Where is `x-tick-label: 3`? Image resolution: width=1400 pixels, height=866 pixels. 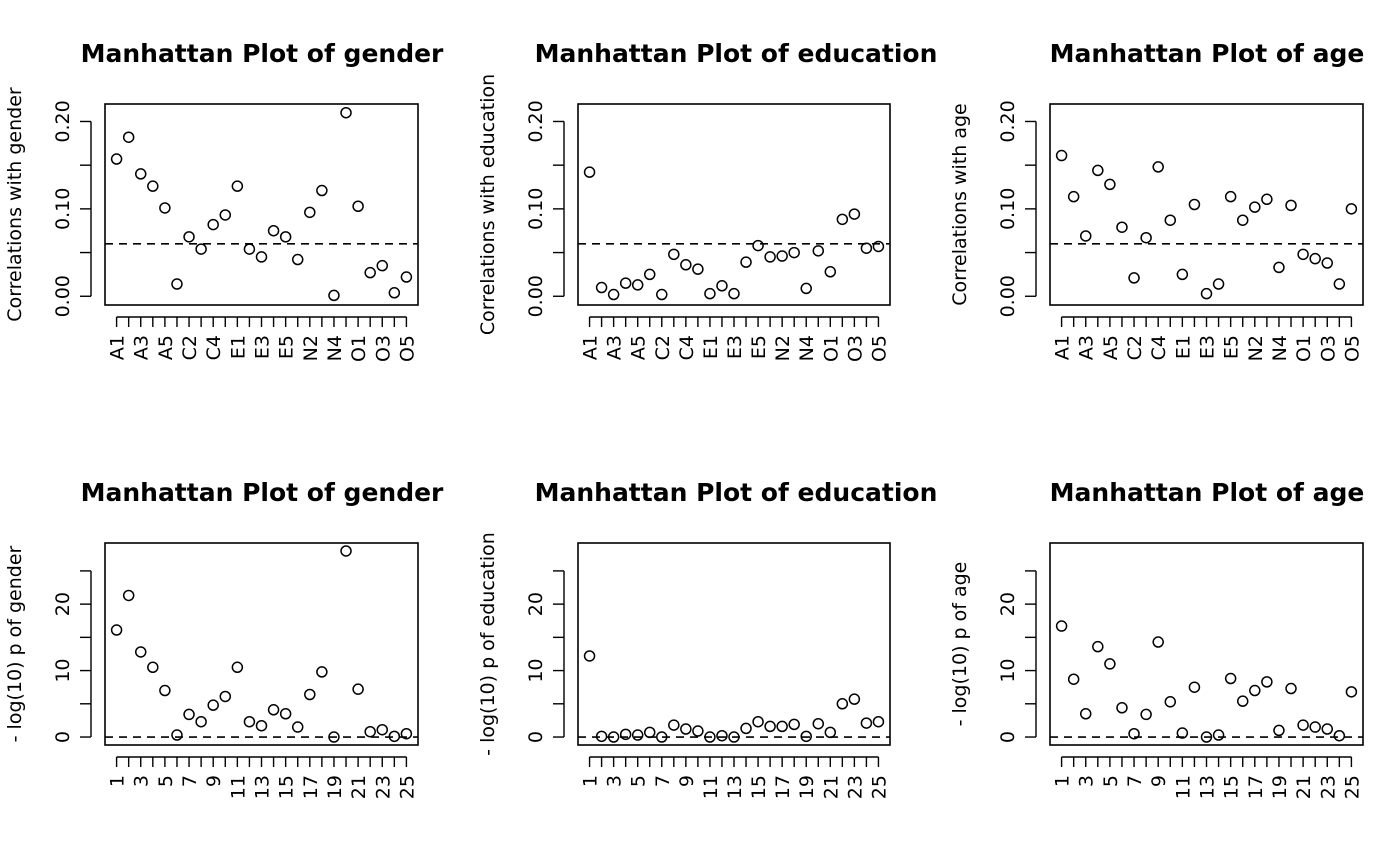 x-tick-label: 3 is located at coordinates (142, 781).